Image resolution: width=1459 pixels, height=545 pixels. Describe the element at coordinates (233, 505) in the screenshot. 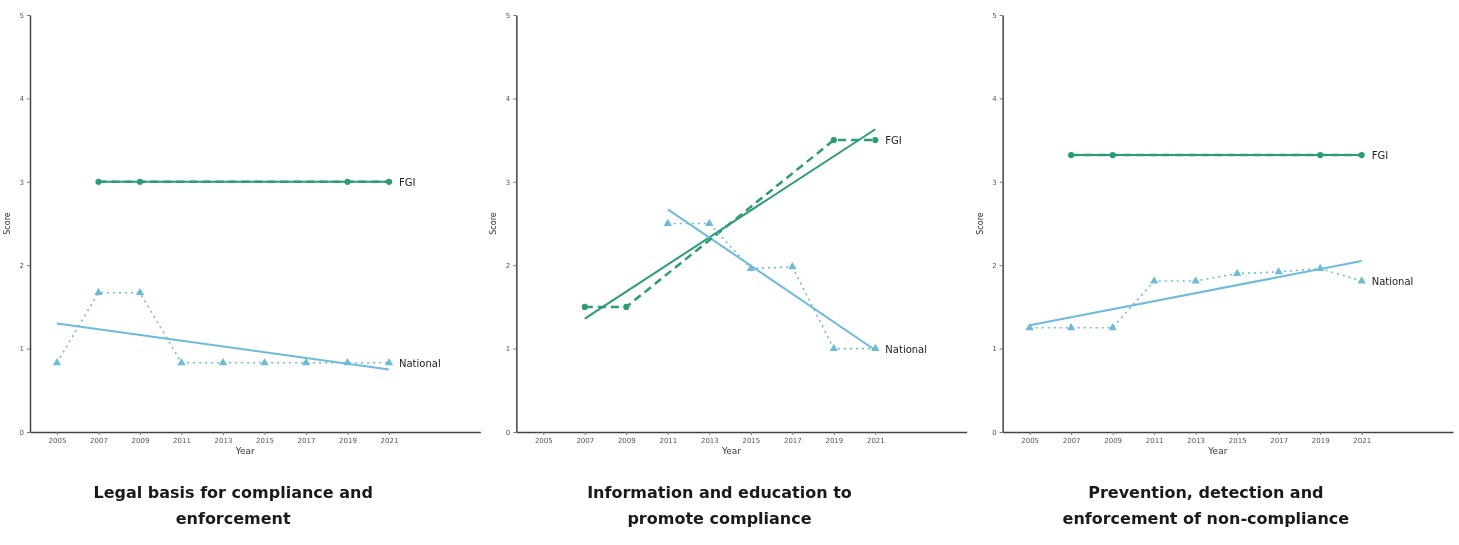

I see `text: Legal basis for compliance and enforcement` at that location.